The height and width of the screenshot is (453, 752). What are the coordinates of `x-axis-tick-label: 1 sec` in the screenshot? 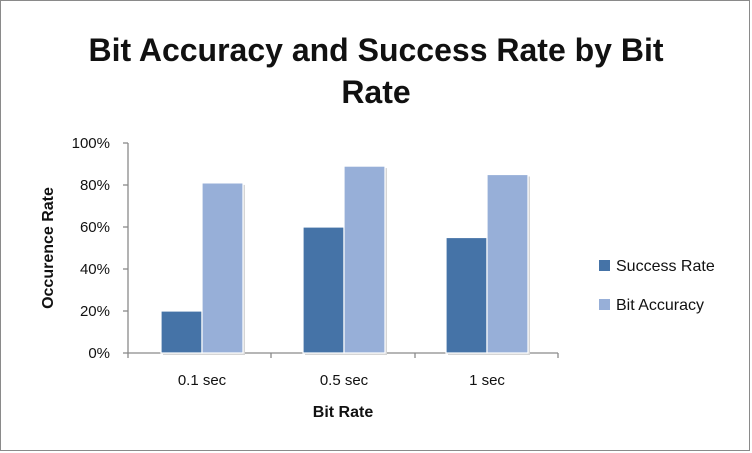 It's located at (487, 380).